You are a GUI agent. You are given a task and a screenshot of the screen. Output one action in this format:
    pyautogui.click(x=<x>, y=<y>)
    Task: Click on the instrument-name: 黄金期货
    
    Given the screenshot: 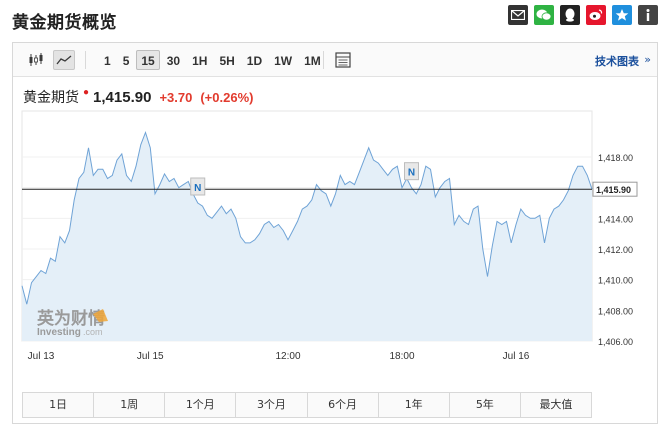 What is the action you would take?
    pyautogui.click(x=51, y=98)
    